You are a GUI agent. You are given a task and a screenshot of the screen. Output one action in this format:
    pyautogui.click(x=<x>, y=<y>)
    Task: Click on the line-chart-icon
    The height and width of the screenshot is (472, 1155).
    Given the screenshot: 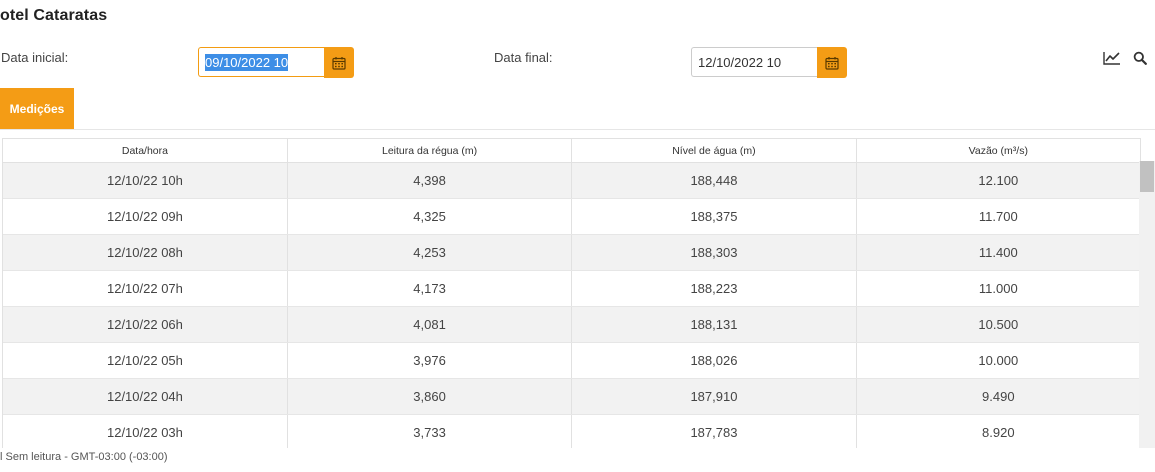 What is the action you would take?
    pyautogui.click(x=1112, y=58)
    